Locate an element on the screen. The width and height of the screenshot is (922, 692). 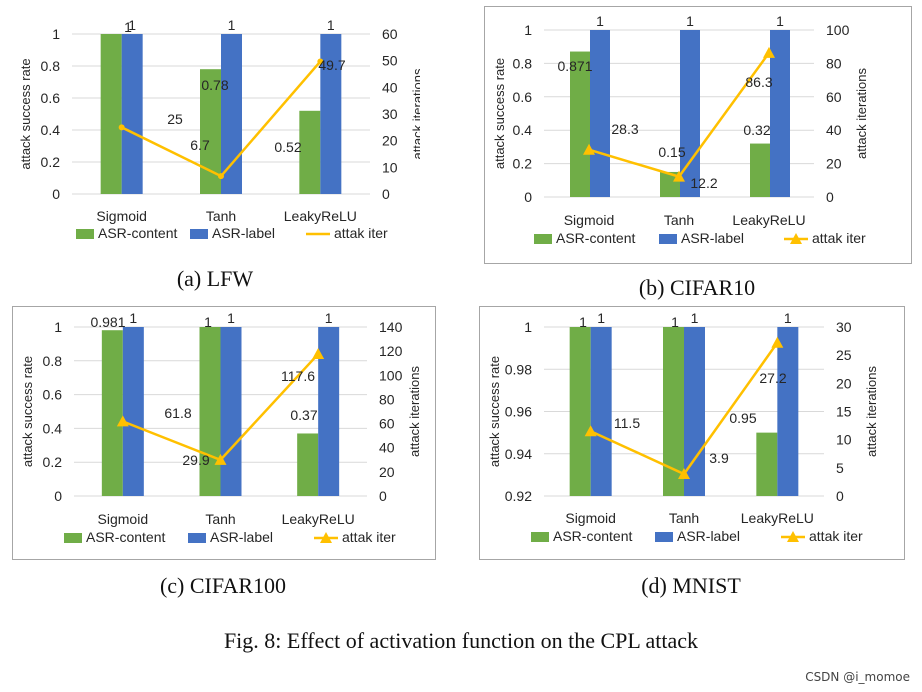
data-label-attak-iter: 3.9 is located at coordinates (719, 458).